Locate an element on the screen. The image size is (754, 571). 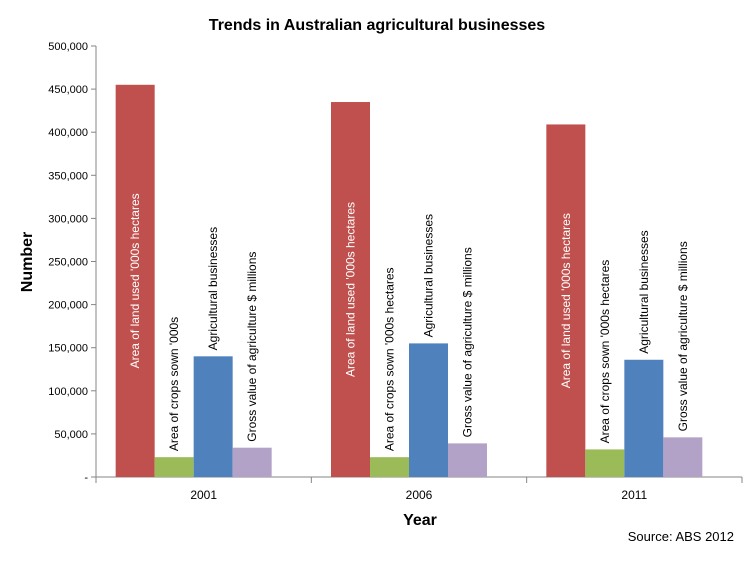
x-axis-title: Year is located at coordinates (420, 520).